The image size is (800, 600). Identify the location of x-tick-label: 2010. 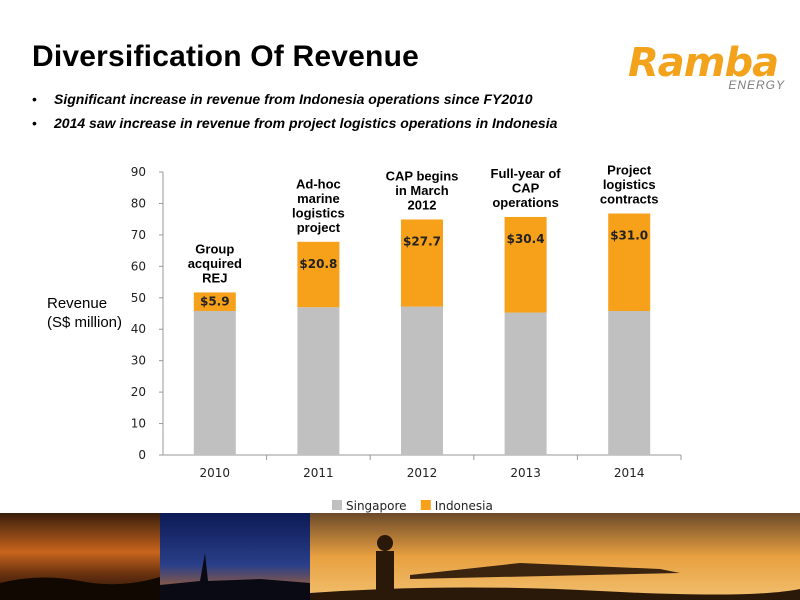
(215, 473).